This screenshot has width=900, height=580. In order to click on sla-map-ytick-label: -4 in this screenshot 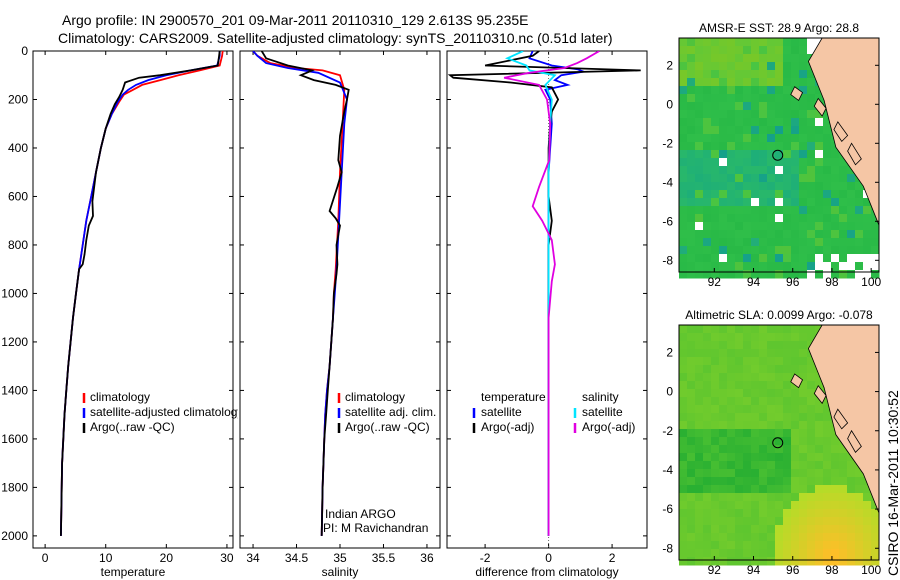, I will do `click(667, 470)`.